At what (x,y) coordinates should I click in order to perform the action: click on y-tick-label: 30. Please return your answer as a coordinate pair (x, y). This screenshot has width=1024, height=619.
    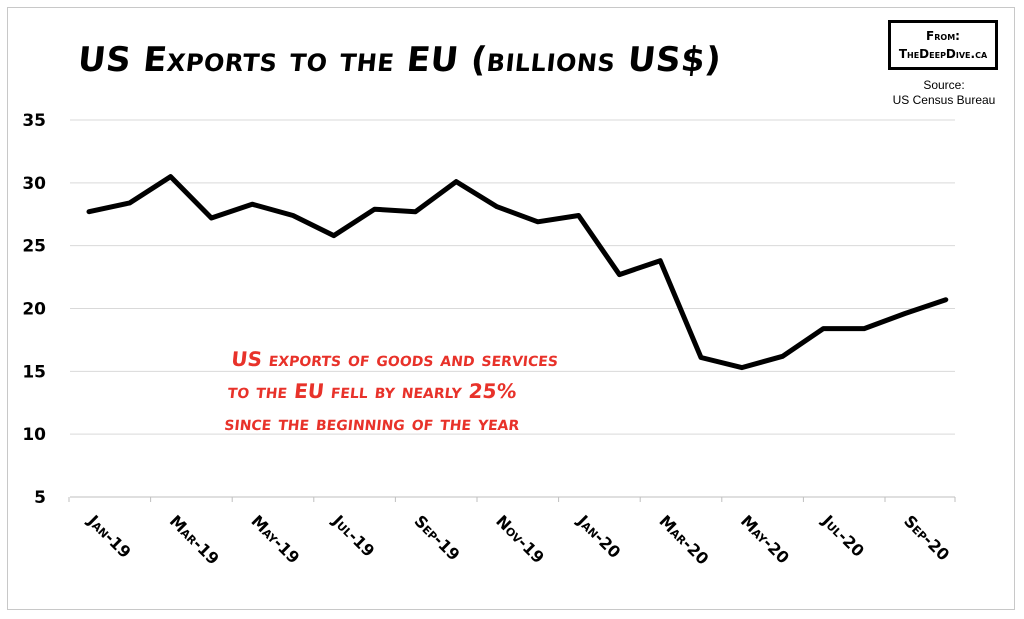
    Looking at the image, I should click on (34, 184).